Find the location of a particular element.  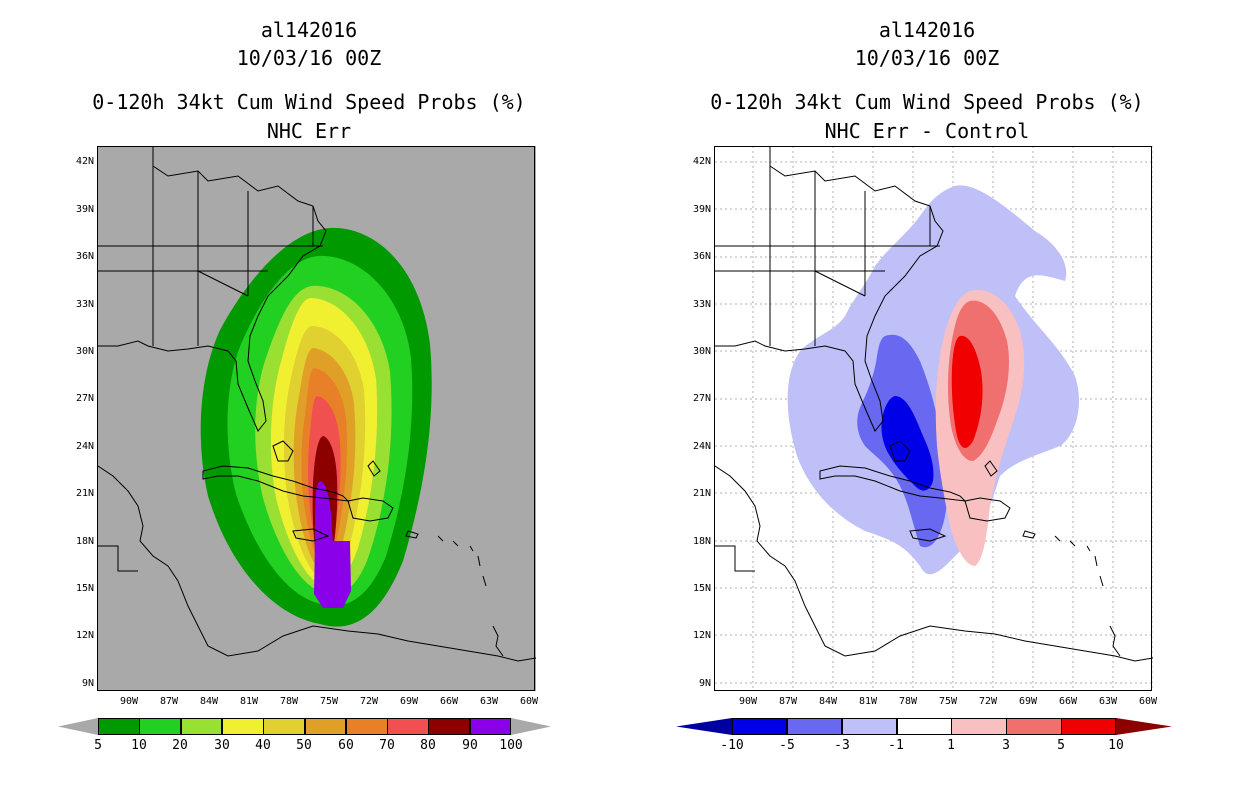

colorbar-label: -5 is located at coordinates (787, 745).